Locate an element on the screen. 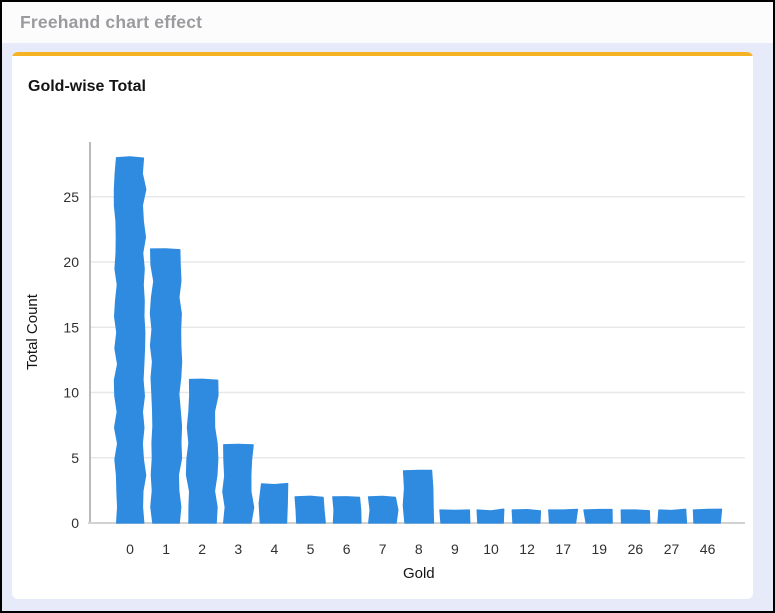 The height and width of the screenshot is (613, 775). x-tick-label: 46 is located at coordinates (708, 549).